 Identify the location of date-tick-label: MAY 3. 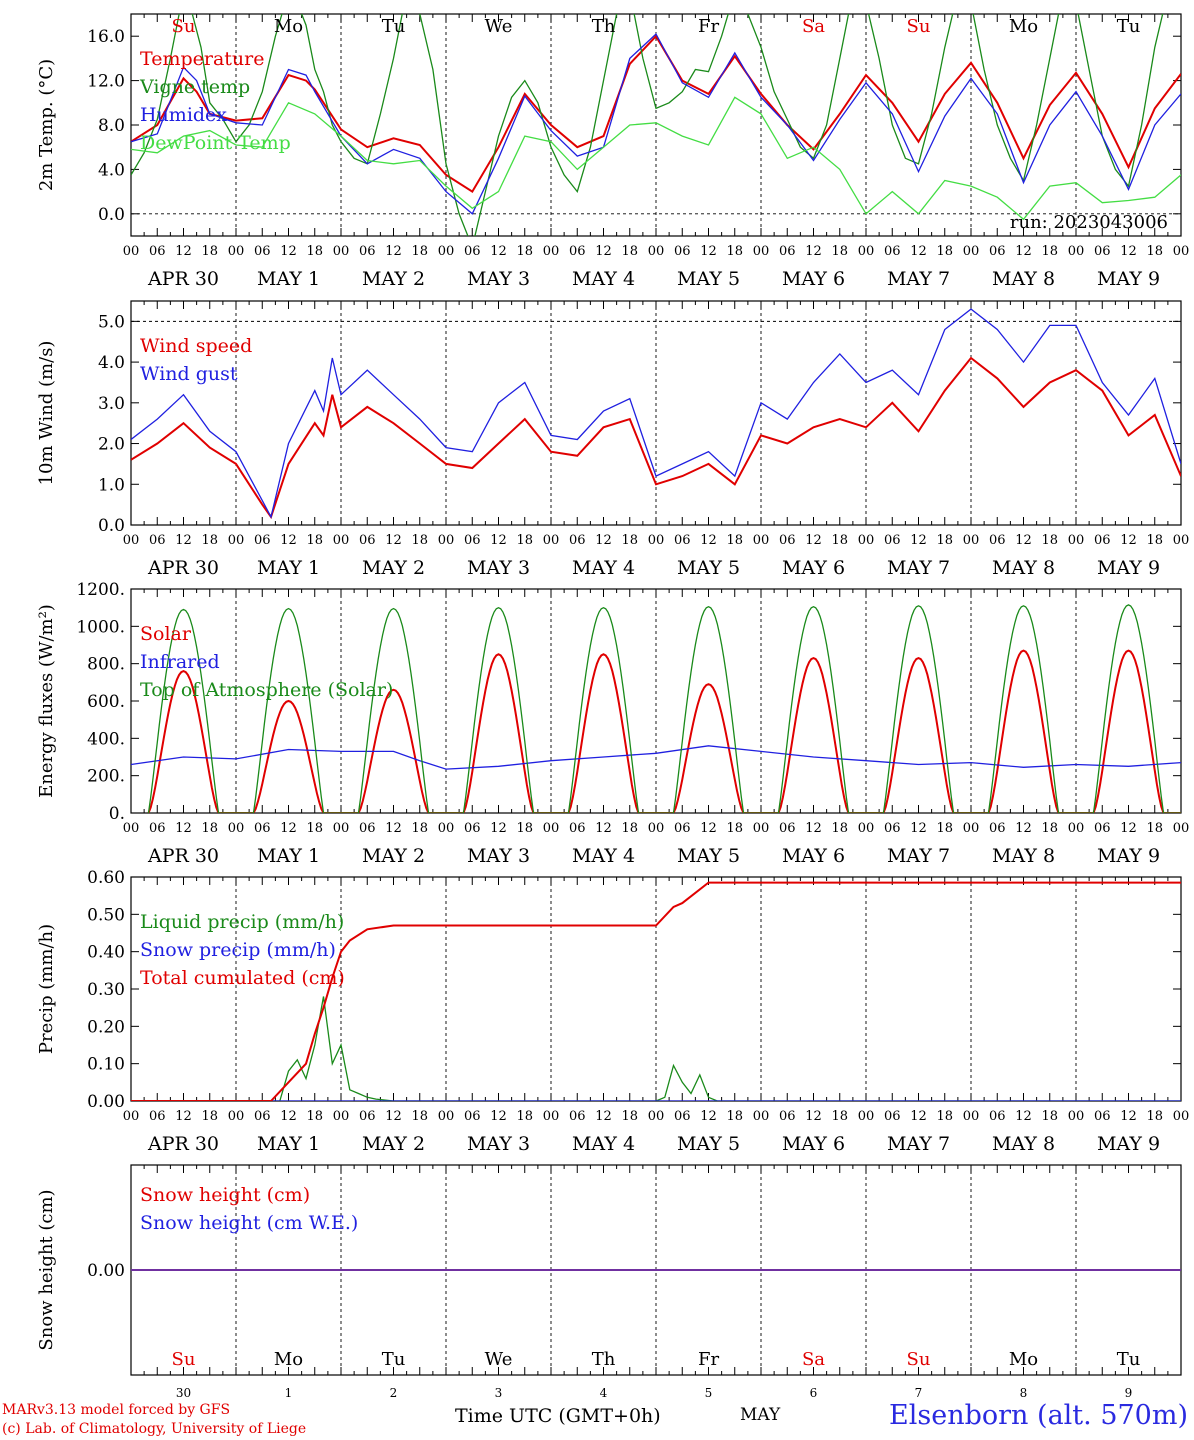
(498, 279).